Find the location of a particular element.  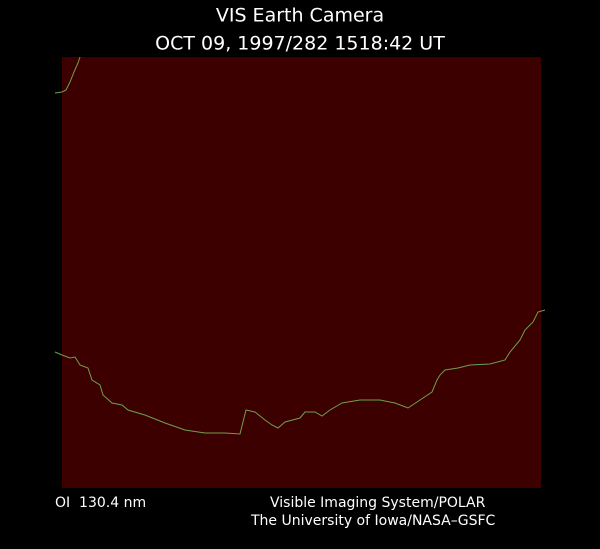

institution-label: The University of Iowa/NASA–GSFC is located at coordinates (373, 521).